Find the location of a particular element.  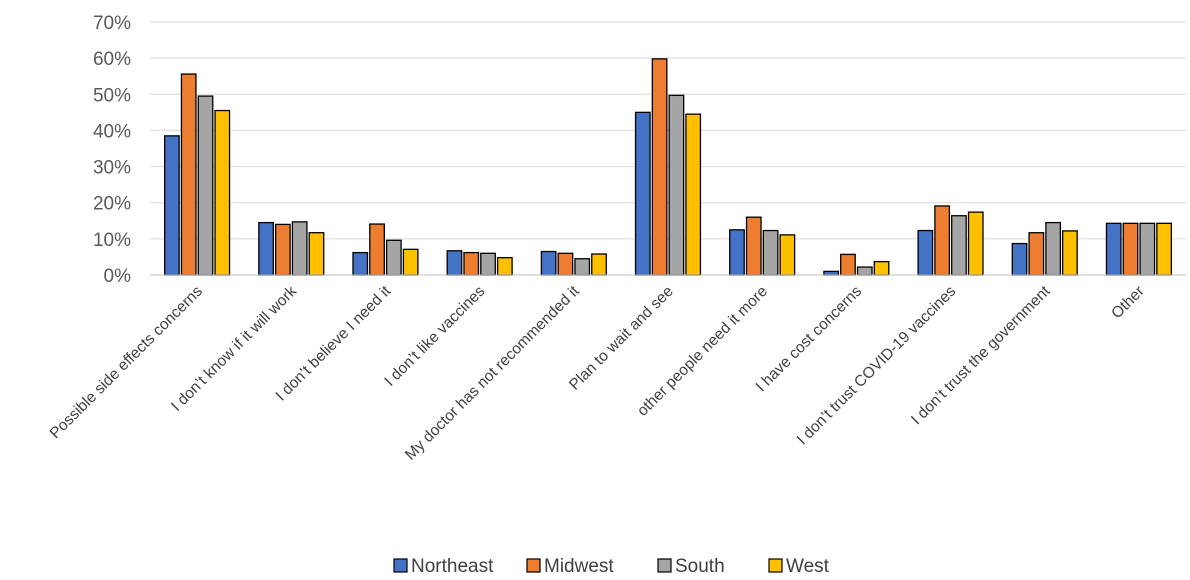

x-category-label: I don’t trust COVID-19 vaccines is located at coordinates (877, 366).